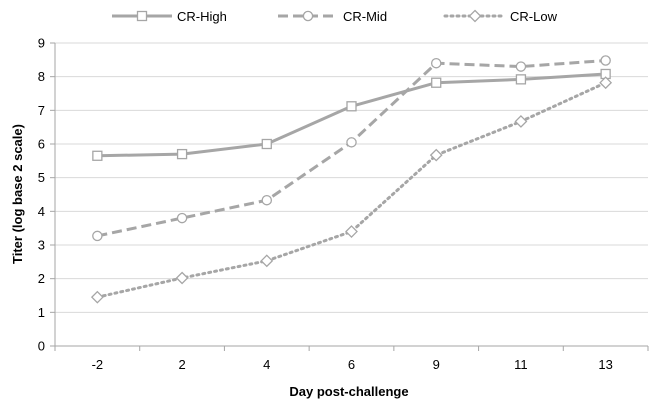 Image resolution: width=652 pixels, height=401 pixels. I want to click on legend-item: CR-Mid, so click(332, 16).